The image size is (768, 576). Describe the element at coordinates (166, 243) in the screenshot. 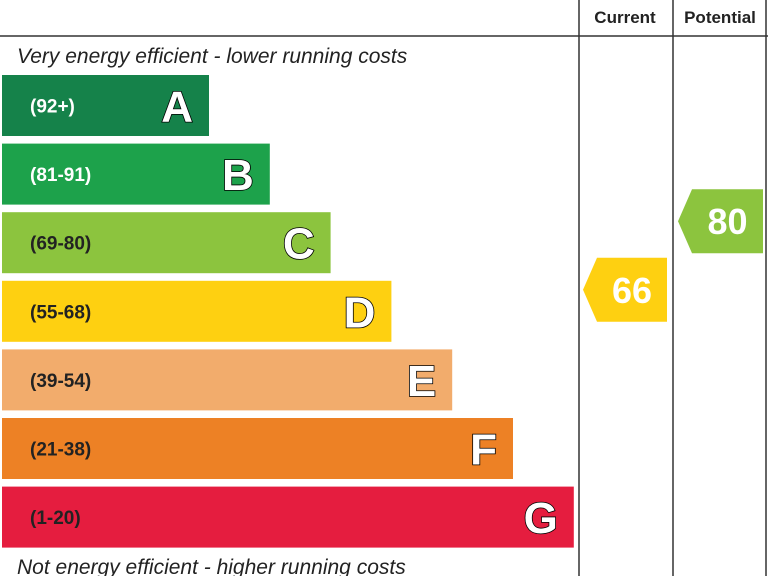

I see `band-c-bar` at that location.